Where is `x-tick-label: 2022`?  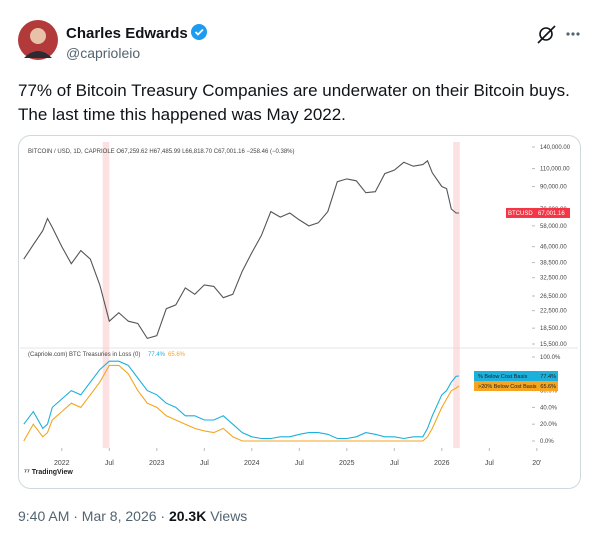 x-tick-label: 2022 is located at coordinates (62, 463).